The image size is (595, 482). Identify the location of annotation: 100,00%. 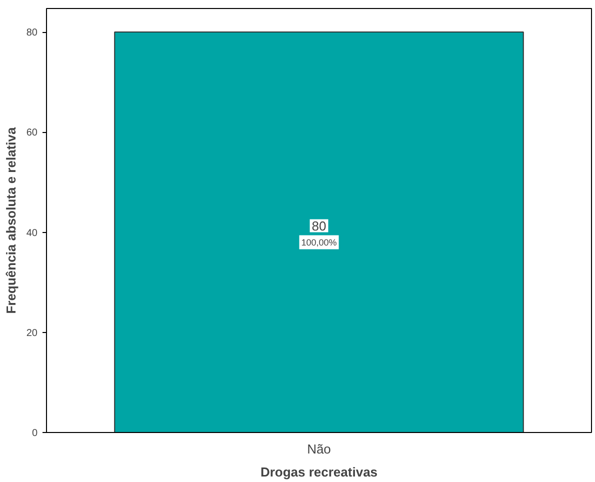
(319, 242).